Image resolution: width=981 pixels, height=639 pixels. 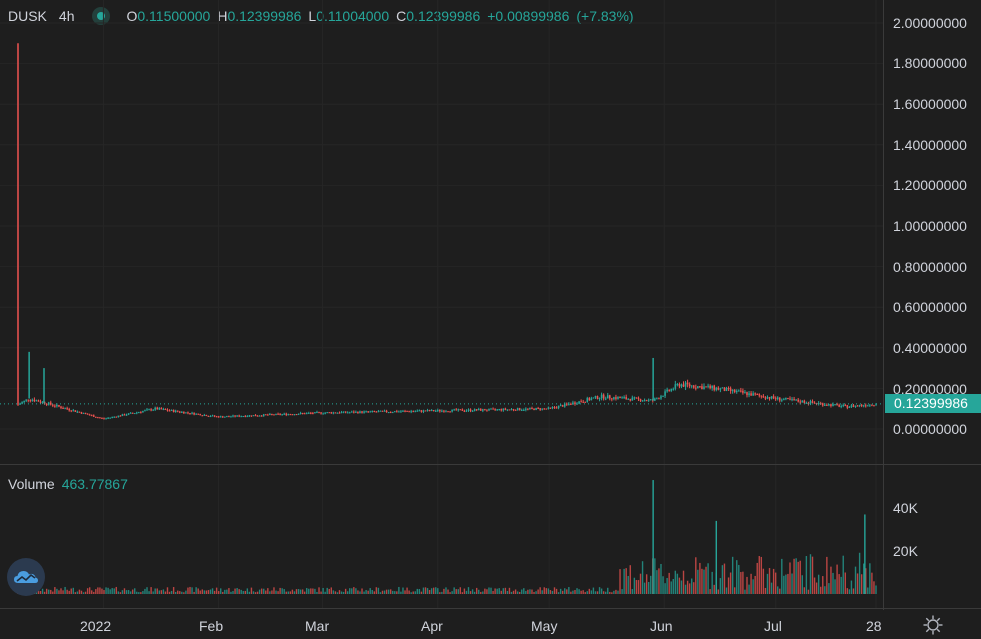 I want to click on price-tick: 0.20000000, so click(x=930, y=389).